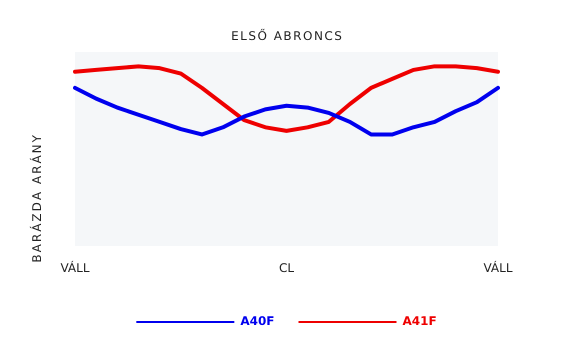  I want to click on x-tick-label: CL, so click(286, 267).